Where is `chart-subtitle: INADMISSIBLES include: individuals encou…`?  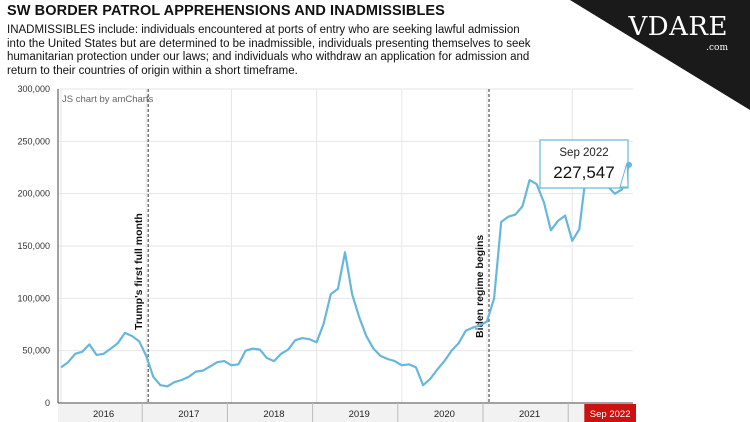
chart-subtitle: INADMISSIBLES include: individuals encou… is located at coordinates (269, 50).